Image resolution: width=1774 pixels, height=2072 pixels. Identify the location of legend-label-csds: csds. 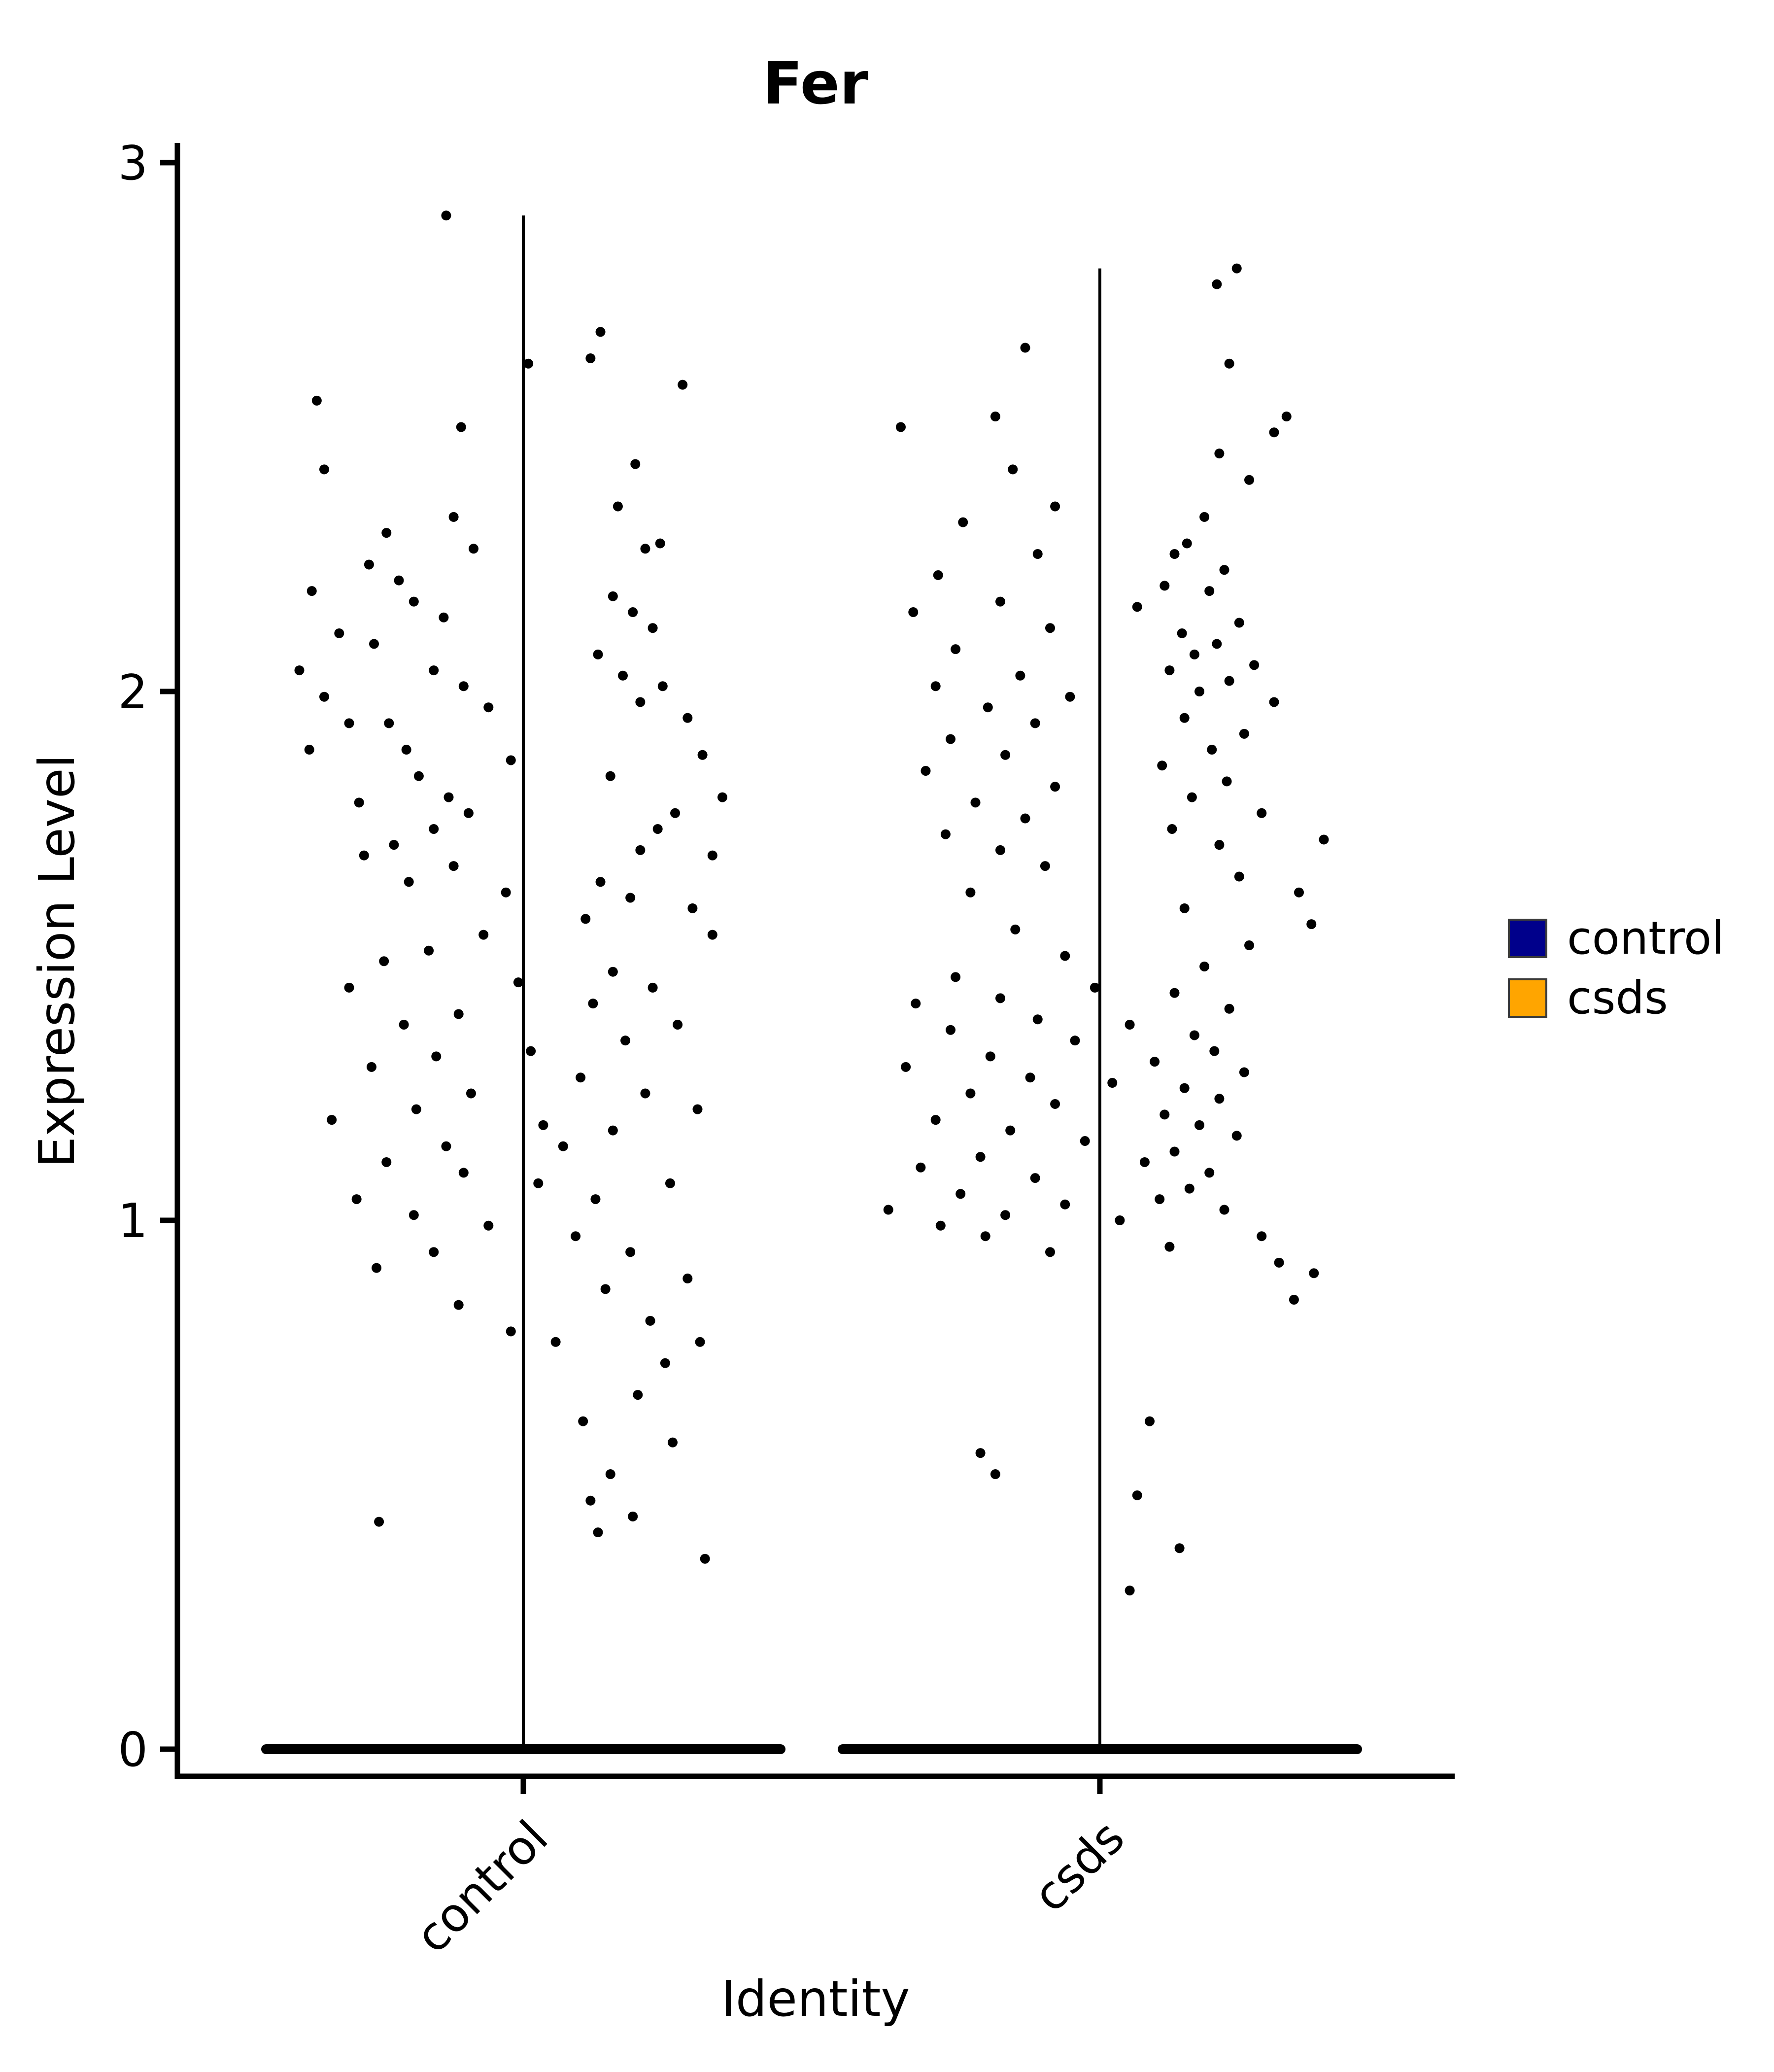
(1617, 998).